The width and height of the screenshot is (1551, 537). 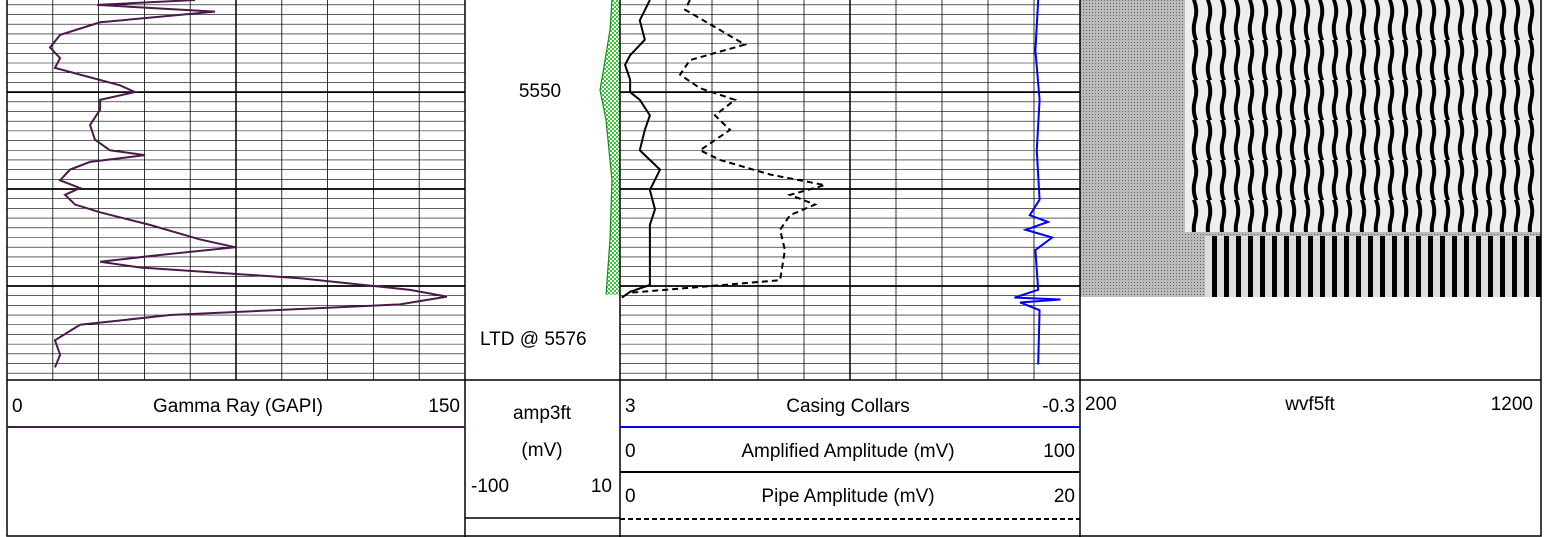 I want to click on curve-name: wvf5ft, so click(x=1309, y=404).